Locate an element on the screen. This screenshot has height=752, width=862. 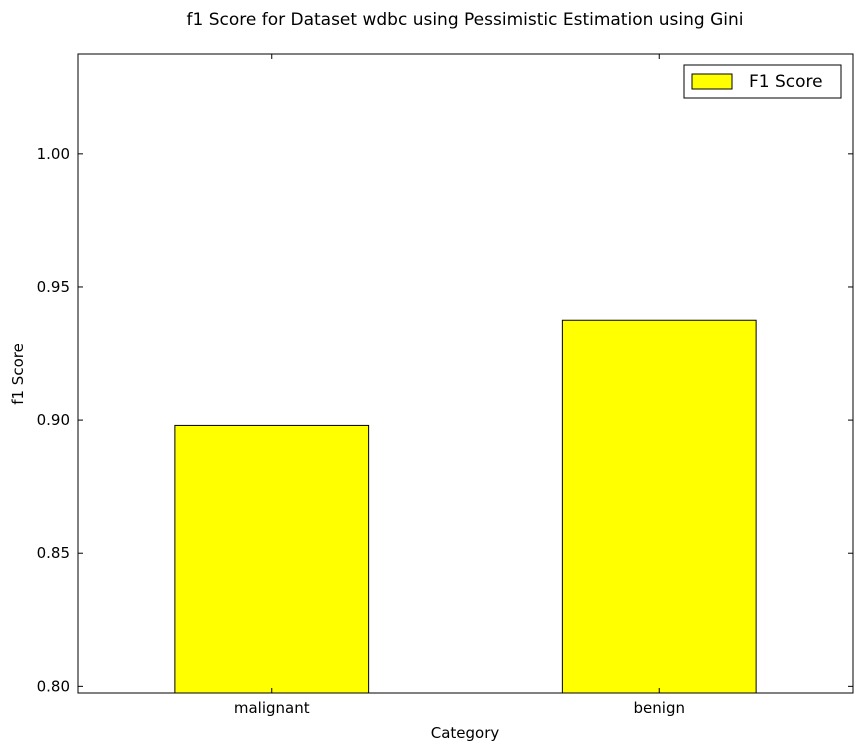
legend-label: F1 Score is located at coordinates (786, 82).